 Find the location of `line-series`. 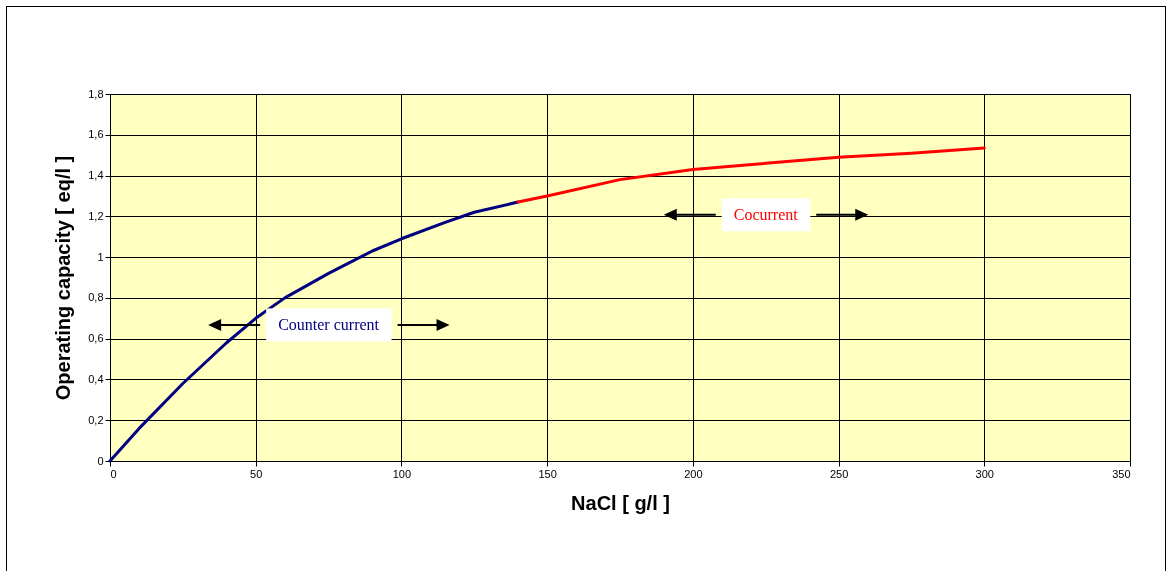

line-series is located at coordinates (751, 175).